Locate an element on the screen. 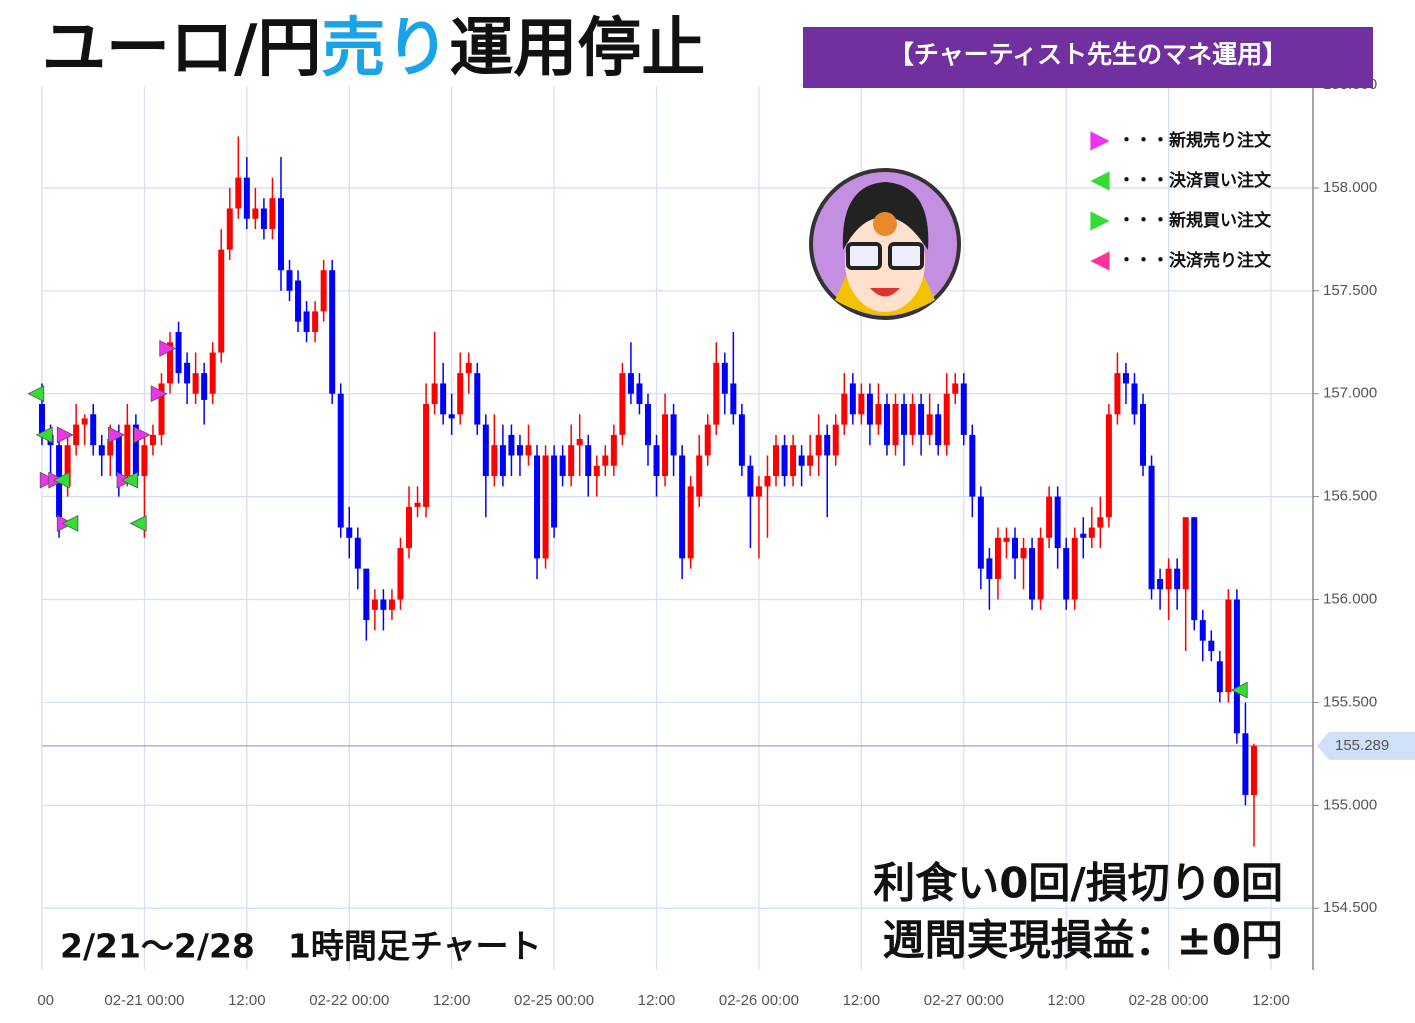  y-tick-label: 156.500 is located at coordinates (1350, 496).